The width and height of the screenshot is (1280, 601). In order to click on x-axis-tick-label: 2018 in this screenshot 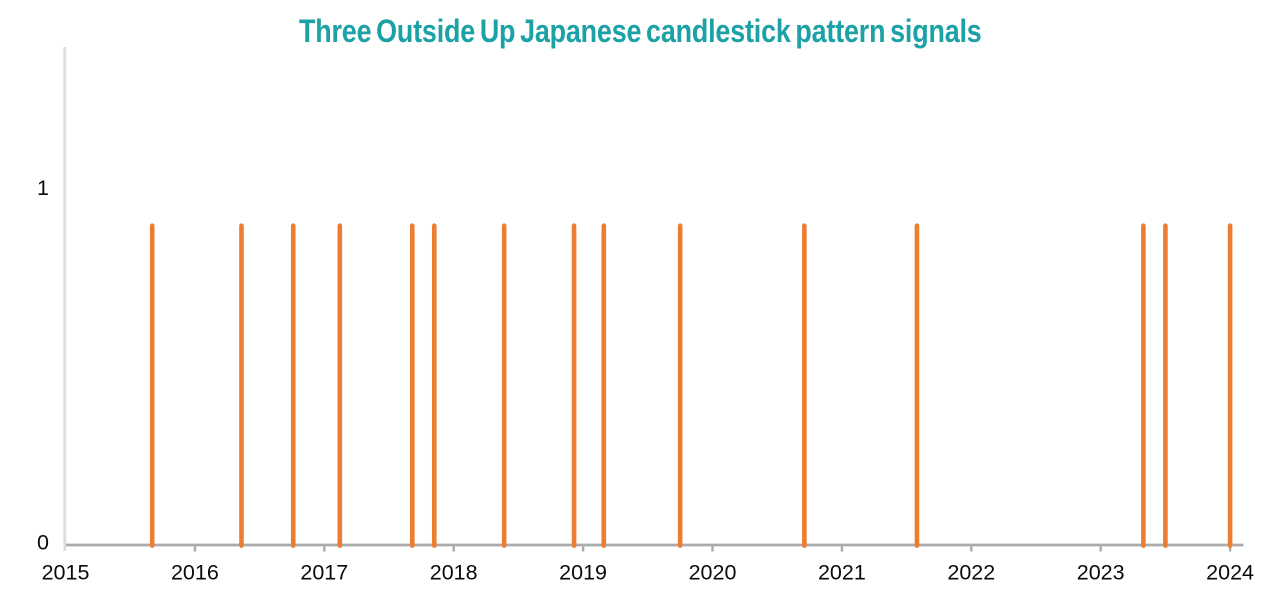, I will do `click(454, 573)`.